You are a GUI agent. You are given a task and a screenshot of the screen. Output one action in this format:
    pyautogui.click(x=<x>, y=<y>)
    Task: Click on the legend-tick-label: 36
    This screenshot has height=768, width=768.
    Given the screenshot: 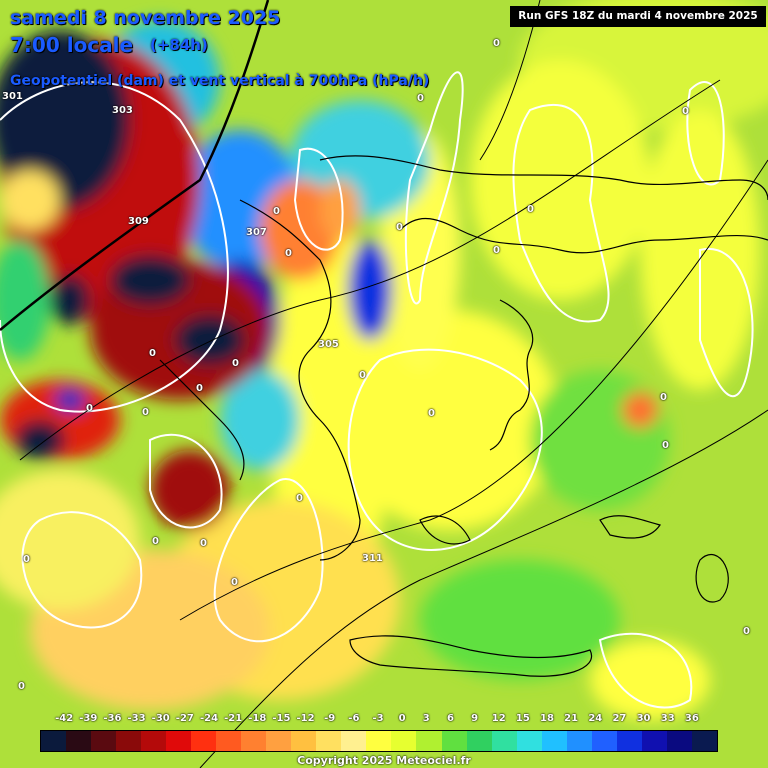 What is the action you would take?
    pyautogui.click(x=691, y=718)
    